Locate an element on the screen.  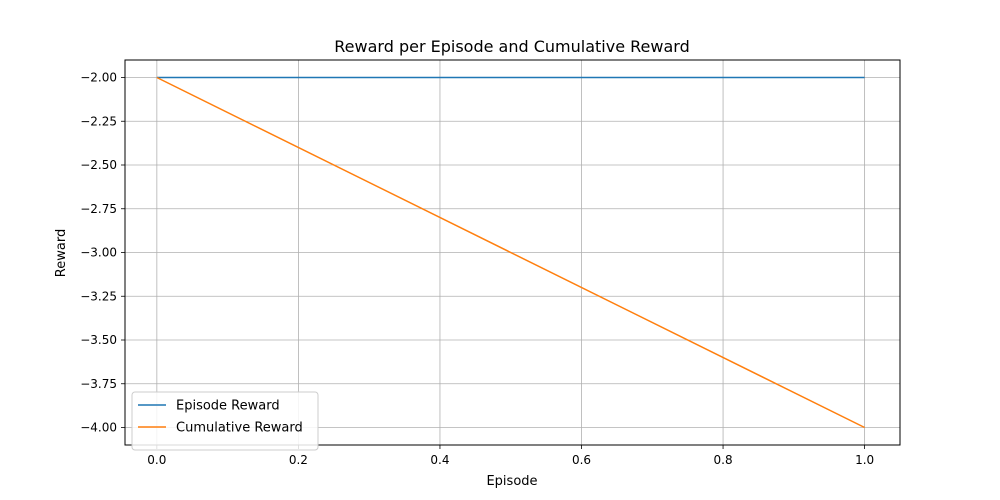
x-tick-label: 0.0 is located at coordinates (156, 460).